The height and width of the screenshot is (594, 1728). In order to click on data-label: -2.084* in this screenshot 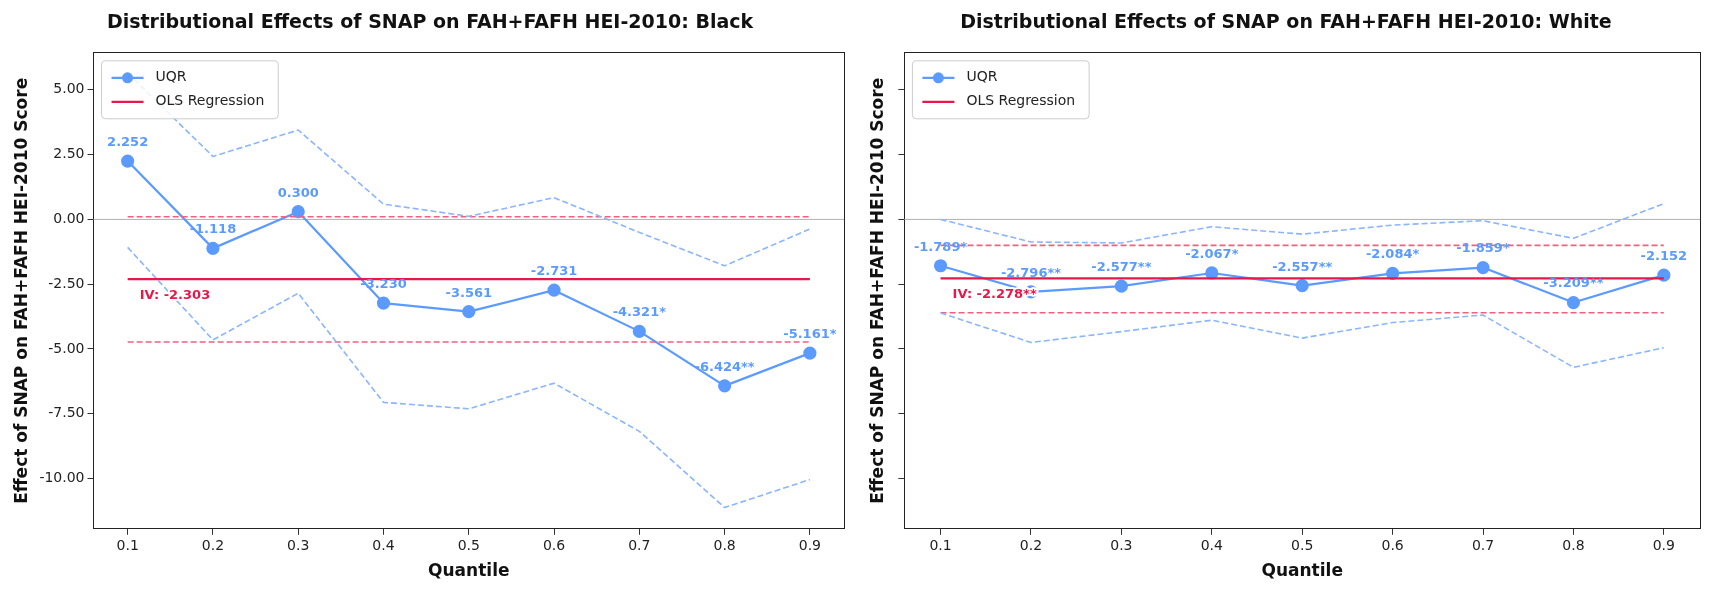, I will do `click(1392, 254)`.